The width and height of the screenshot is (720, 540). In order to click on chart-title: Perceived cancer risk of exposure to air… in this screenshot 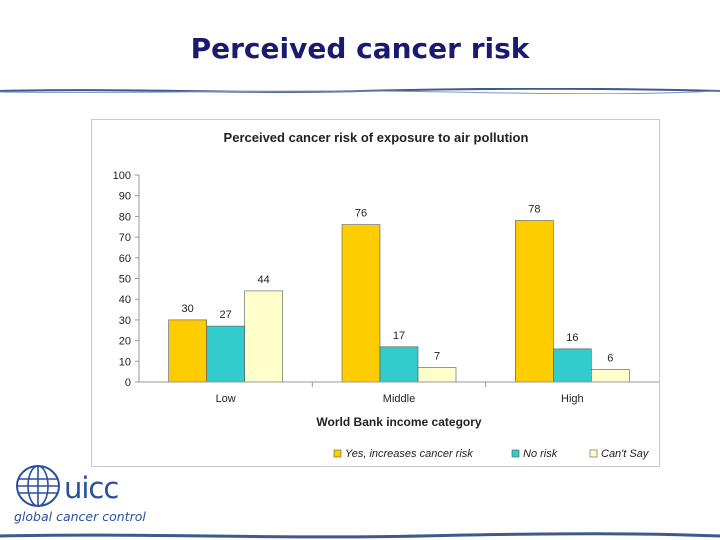, I will do `click(376, 137)`.